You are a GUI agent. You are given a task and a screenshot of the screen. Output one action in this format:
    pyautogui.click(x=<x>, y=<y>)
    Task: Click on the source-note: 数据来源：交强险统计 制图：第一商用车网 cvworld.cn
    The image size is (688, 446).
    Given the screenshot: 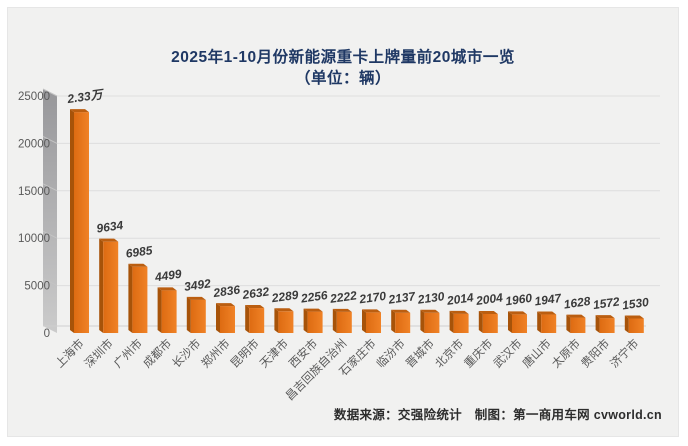 What is the action you would take?
    pyautogui.click(x=497, y=415)
    